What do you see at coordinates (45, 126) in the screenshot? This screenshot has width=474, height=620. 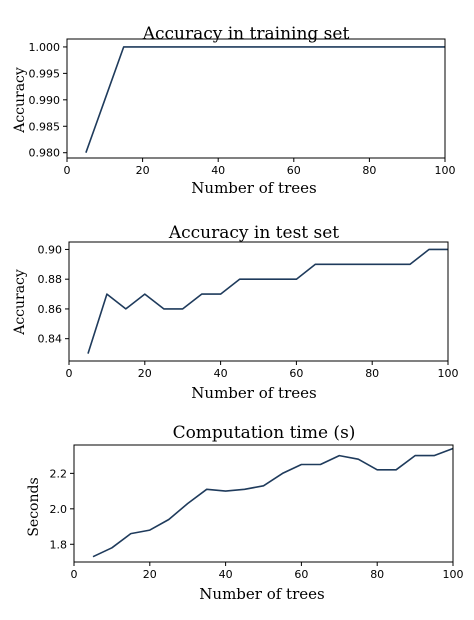 I see `y-tick-label: 0.985` at bounding box center [45, 126].